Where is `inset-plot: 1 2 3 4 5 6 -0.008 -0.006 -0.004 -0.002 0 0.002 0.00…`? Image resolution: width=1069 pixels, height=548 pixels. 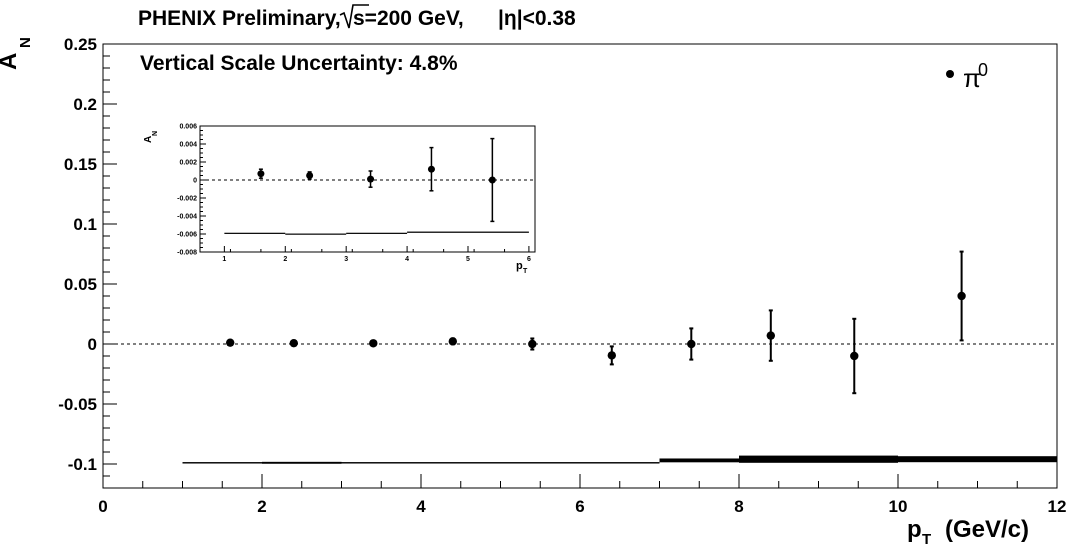
inset-plot: 1 2 3 4 5 6 -0.008 -0.006 -0.004 -0.002 0 0.002 0.00… is located at coordinates (356, 193).